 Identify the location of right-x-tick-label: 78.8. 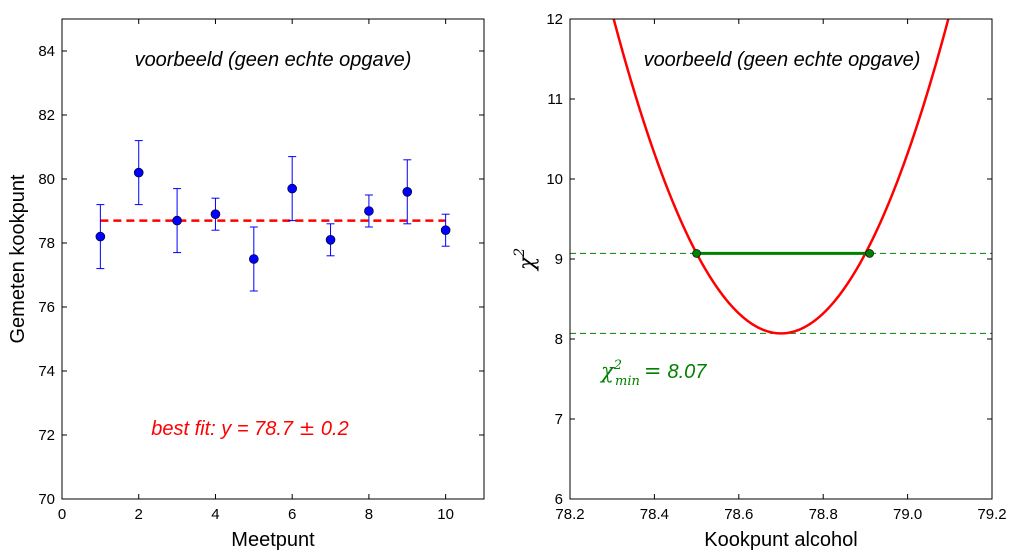
(823, 514).